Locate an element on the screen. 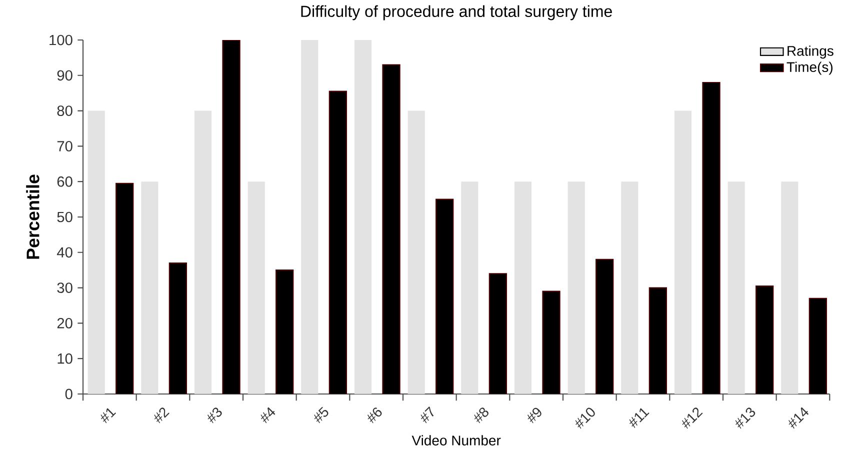 This screenshot has height=464, width=844. x-tick-label: #9 is located at coordinates (535, 416).